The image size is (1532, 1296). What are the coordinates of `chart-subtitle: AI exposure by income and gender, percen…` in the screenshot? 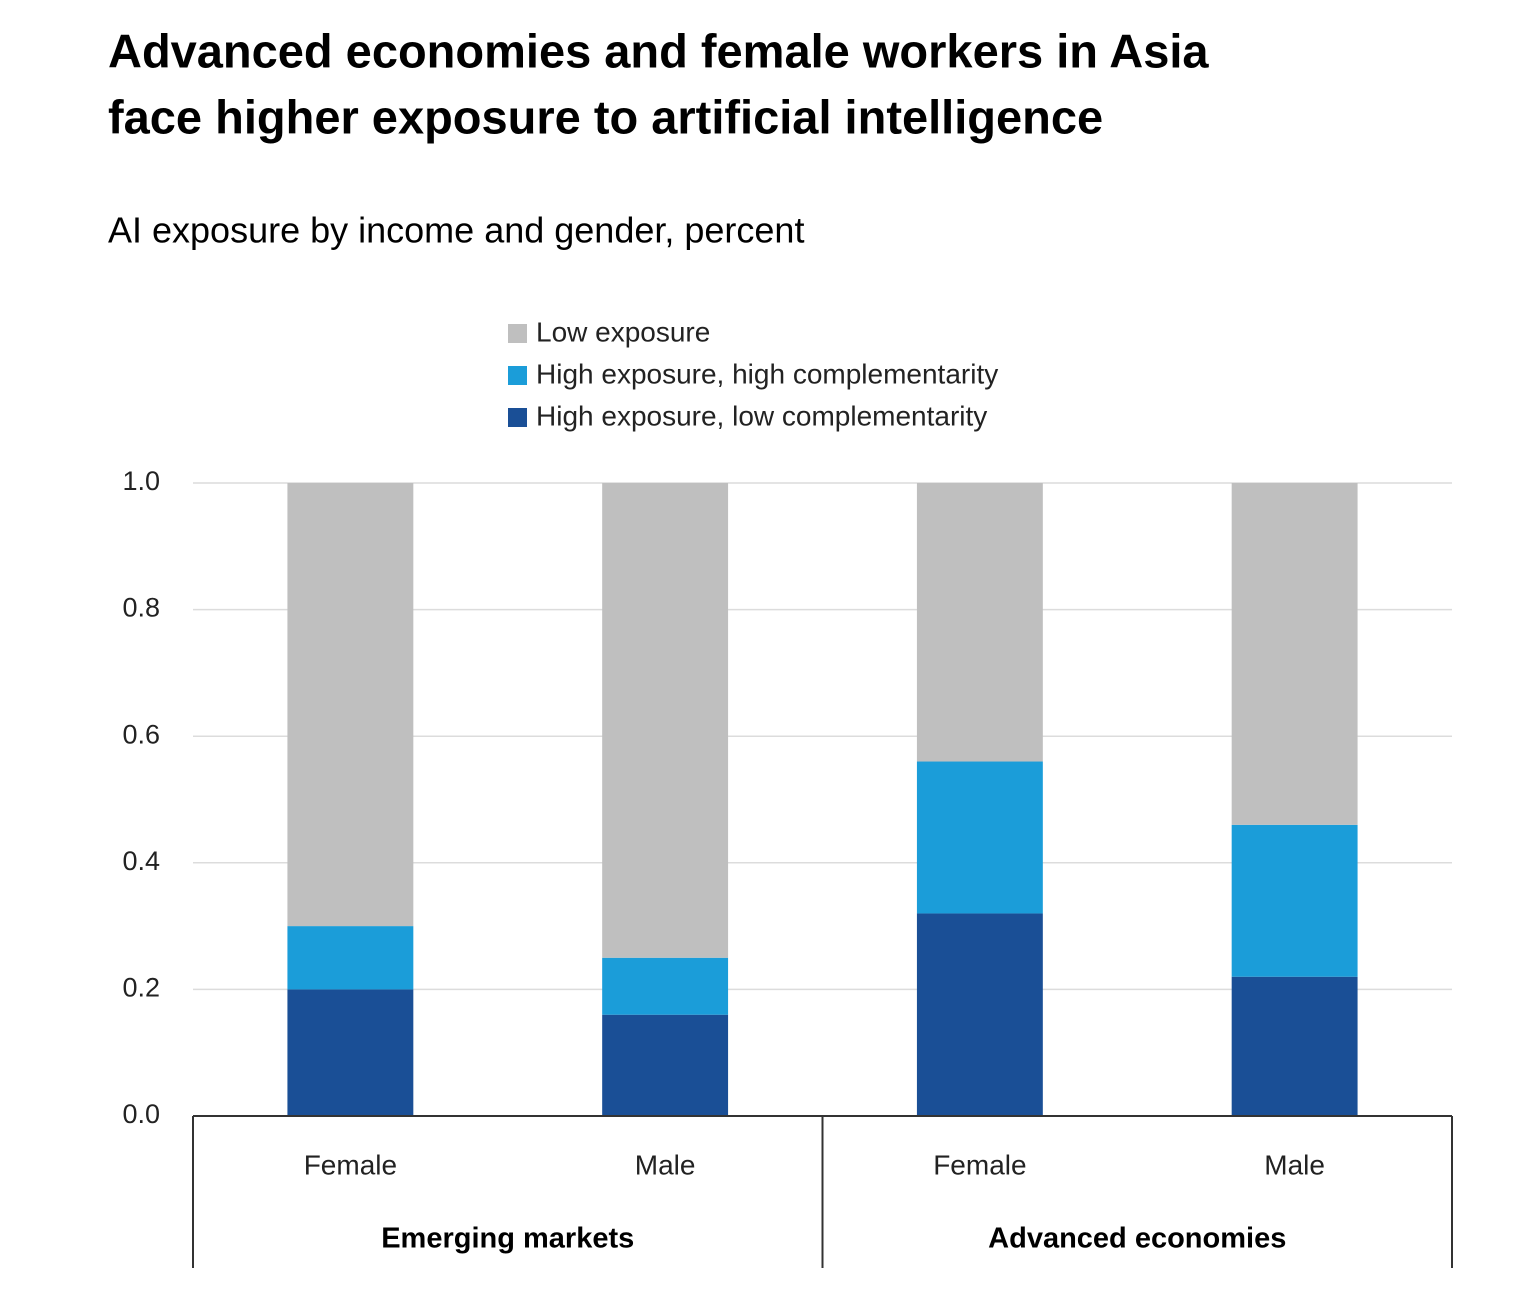 It's located at (456, 230).